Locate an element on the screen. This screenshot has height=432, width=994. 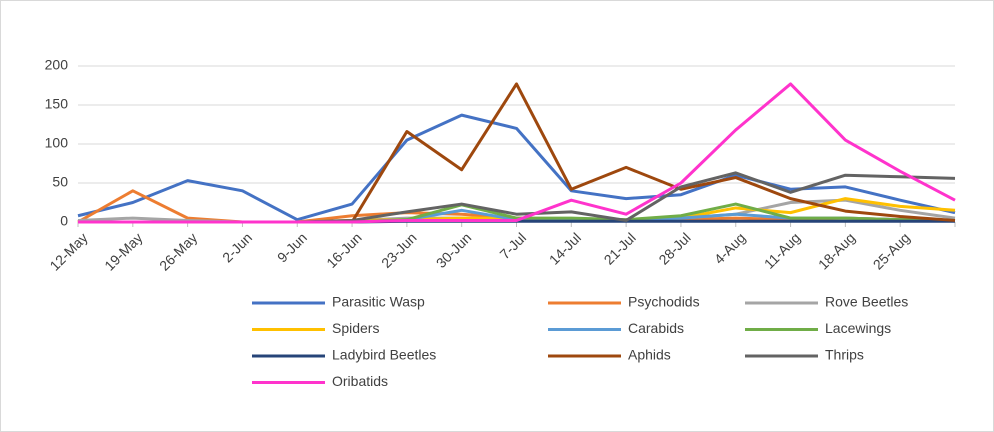
legend-label: Aphids is located at coordinates (649, 355).